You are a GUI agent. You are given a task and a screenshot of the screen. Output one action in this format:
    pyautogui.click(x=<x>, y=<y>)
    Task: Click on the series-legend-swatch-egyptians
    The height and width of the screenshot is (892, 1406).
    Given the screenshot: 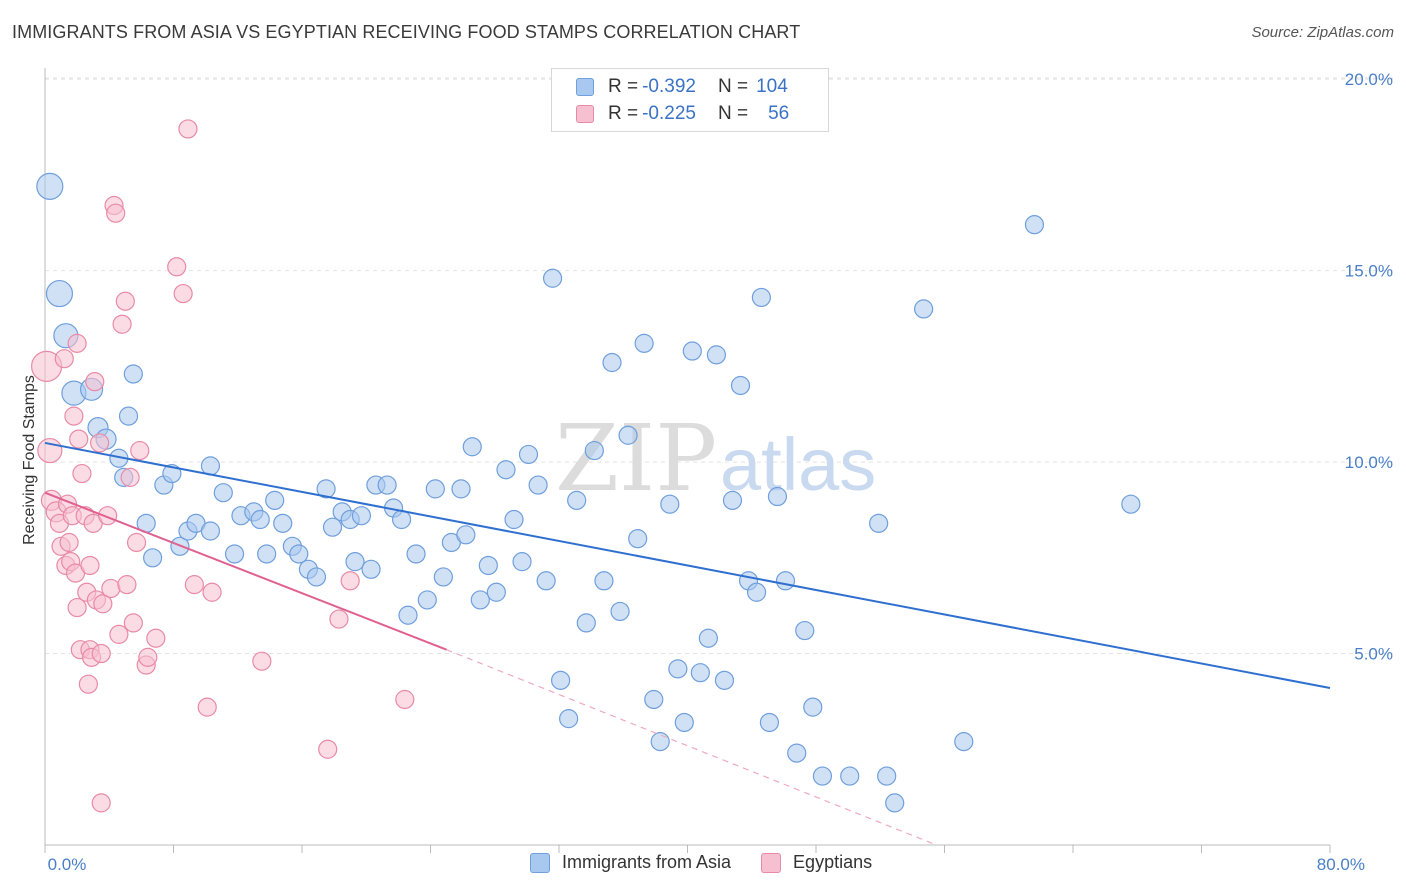 What is the action you would take?
    pyautogui.click(x=771, y=862)
    